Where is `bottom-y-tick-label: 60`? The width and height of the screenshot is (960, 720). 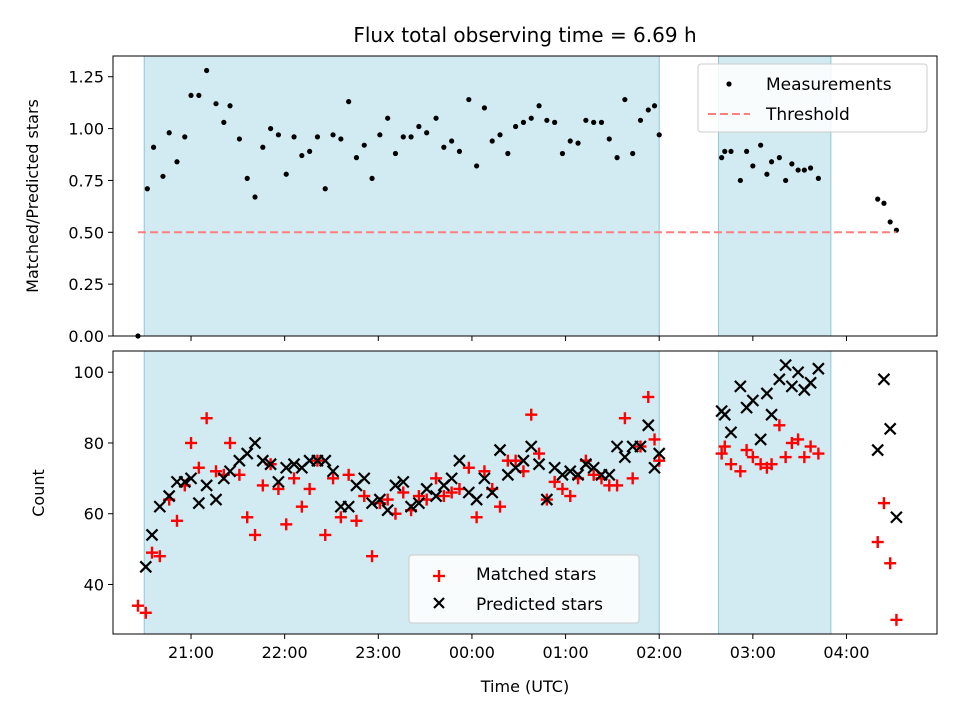 bottom-y-tick-label: 60 is located at coordinates (94, 514).